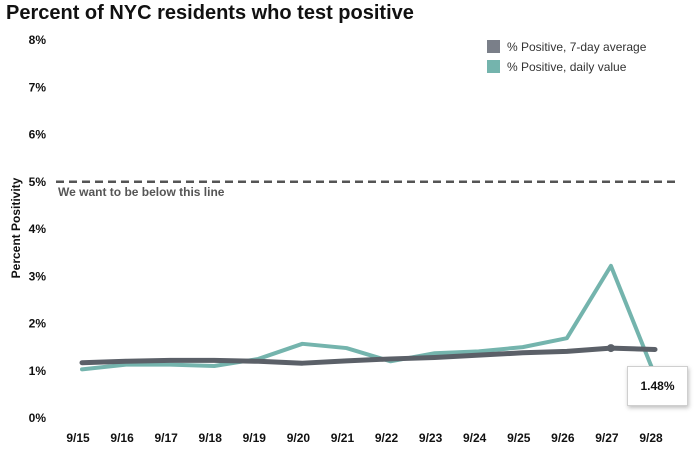 This screenshot has width=695, height=453. I want to click on y-axis: 0% 1% 2% 3% 4% 5% 6% 7% 8%, so click(38, 229).